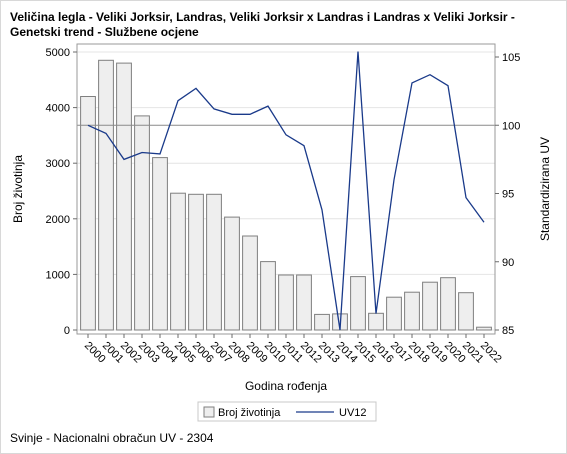  What do you see at coordinates (67, 331) in the screenshot?
I see `y-left-tick-label: 0` at bounding box center [67, 331].